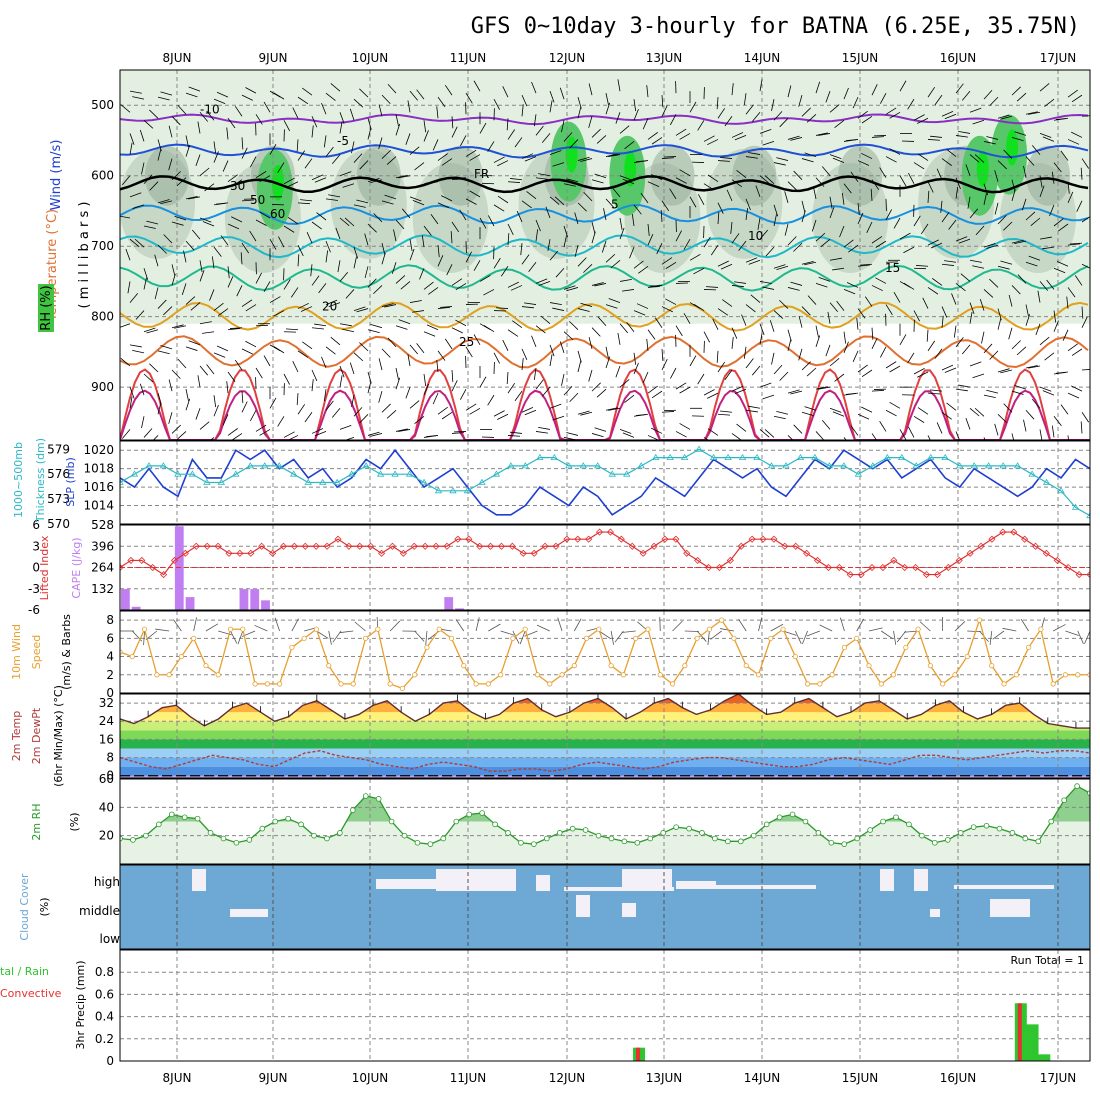 Image resolution: width=1100 pixels, height=1100 pixels. What do you see at coordinates (102, 589) in the screenshot?
I see `cape-tick-label: 132` at bounding box center [102, 589].